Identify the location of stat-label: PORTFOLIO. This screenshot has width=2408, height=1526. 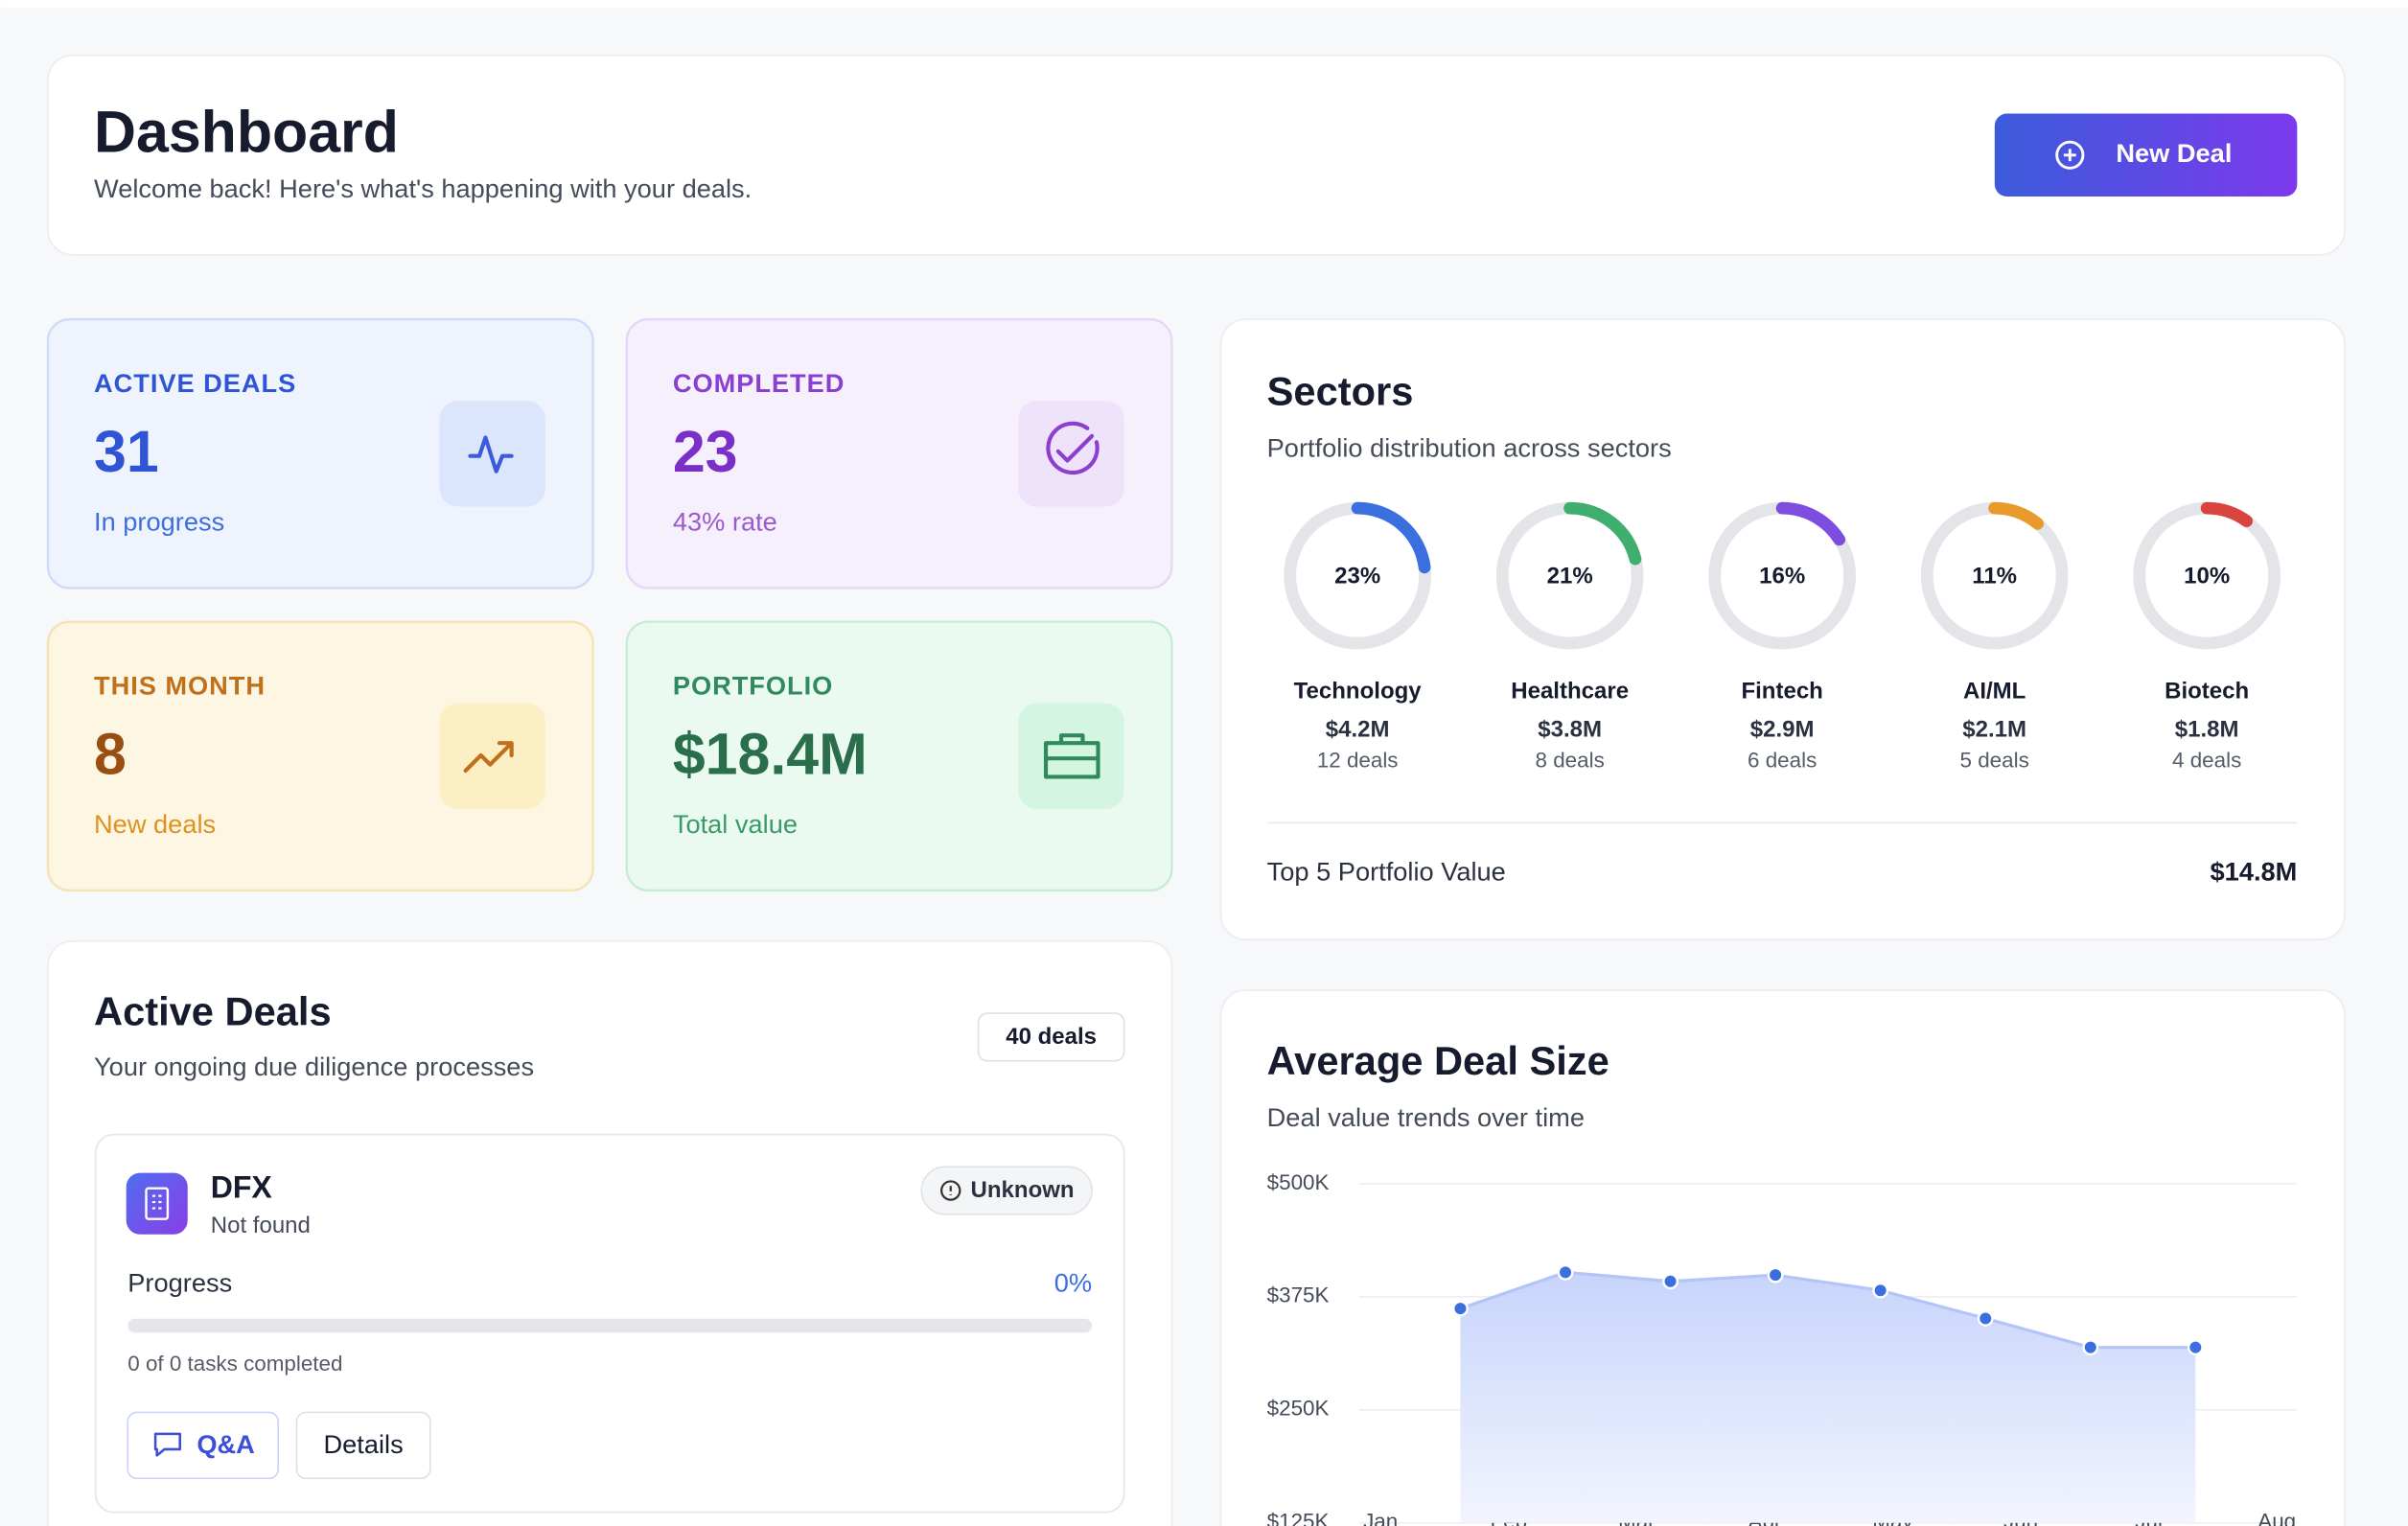
(753, 686).